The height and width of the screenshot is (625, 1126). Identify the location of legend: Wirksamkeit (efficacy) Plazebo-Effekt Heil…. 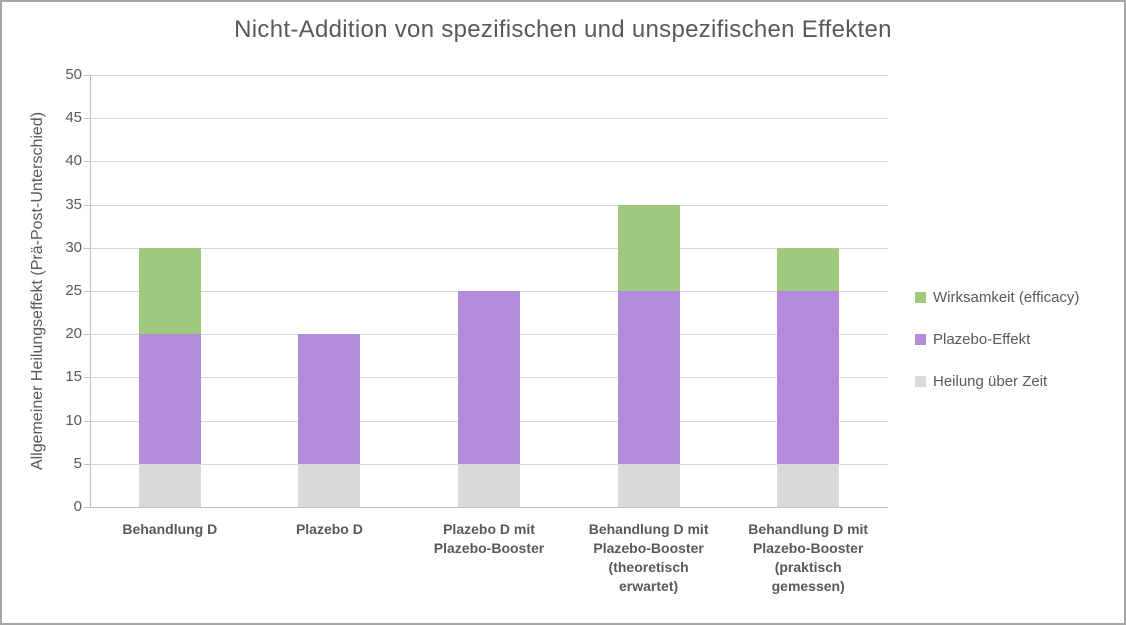
(997, 339).